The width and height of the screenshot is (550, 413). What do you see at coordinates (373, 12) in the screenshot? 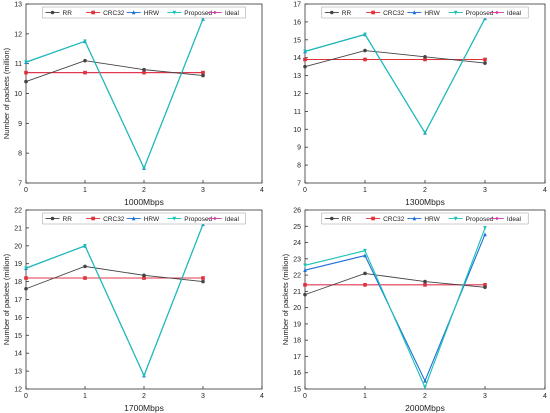
I see `legend-marker-crc32` at bounding box center [373, 12].